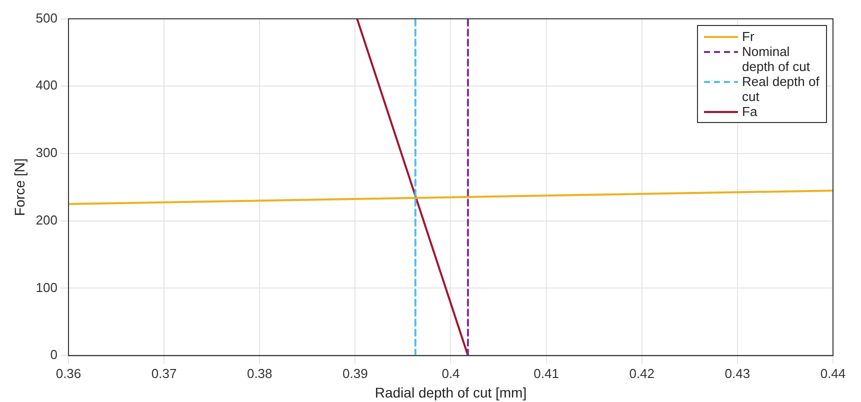 This screenshot has height=402, width=861. What do you see at coordinates (776, 59) in the screenshot?
I see `legend-label: Nominal depth of cut` at bounding box center [776, 59].